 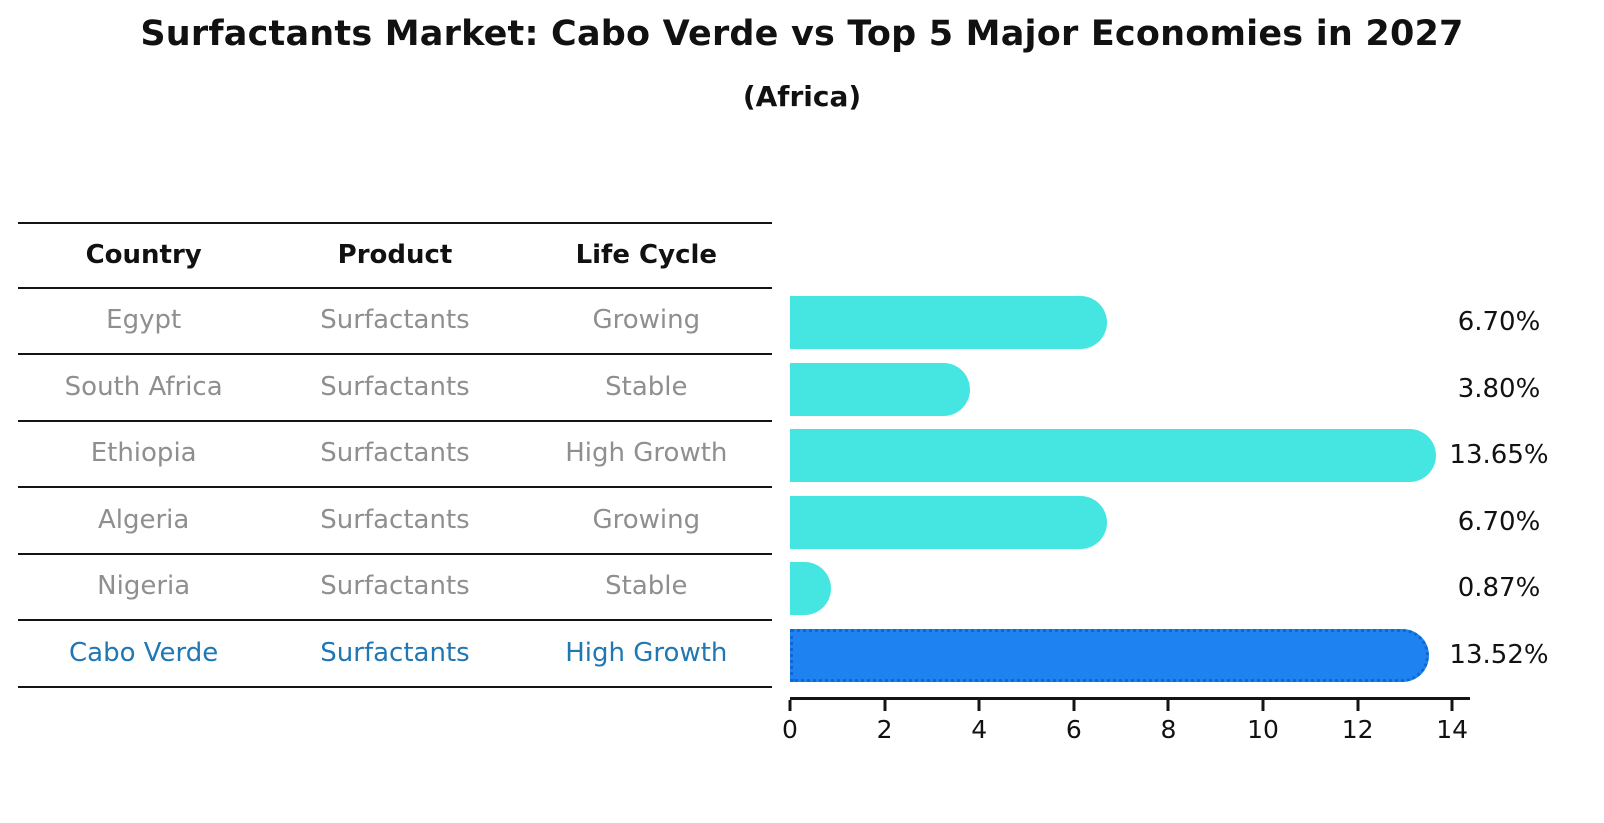 I want to click on cell-country: Algeria, so click(x=143, y=519).